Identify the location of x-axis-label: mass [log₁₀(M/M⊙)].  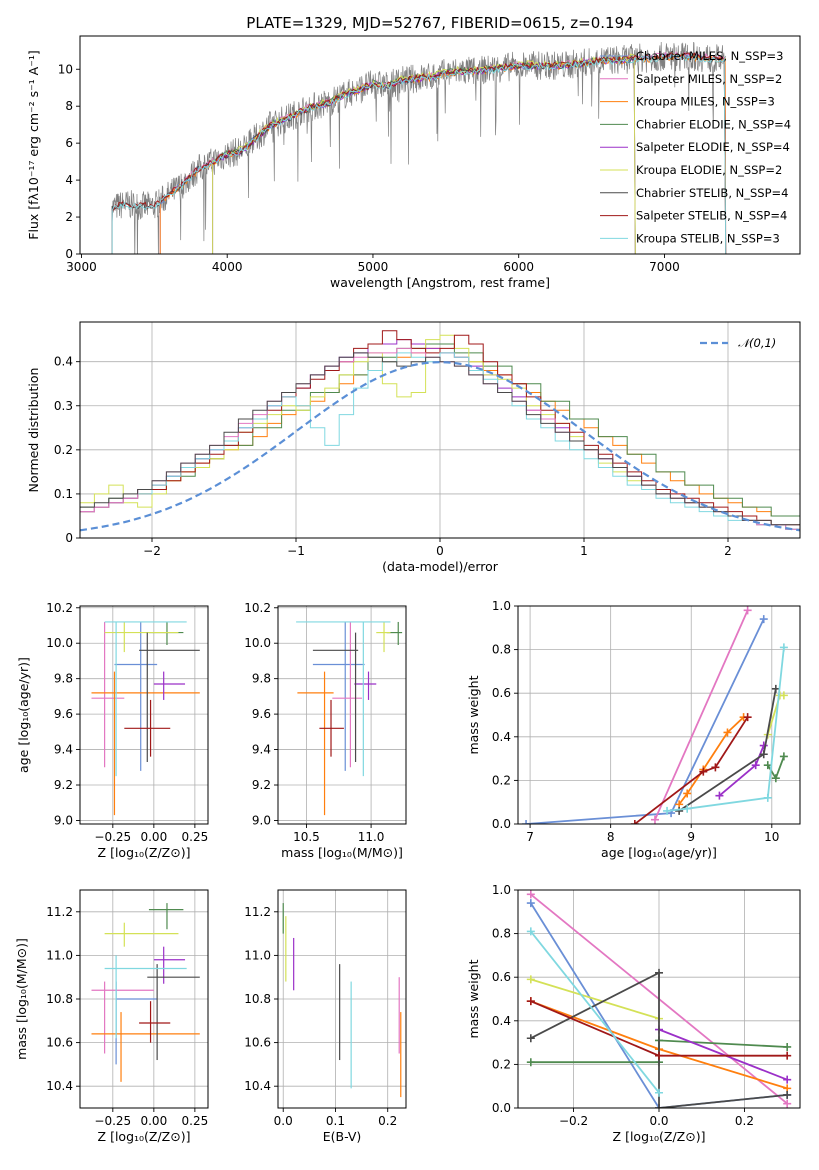
(342, 852).